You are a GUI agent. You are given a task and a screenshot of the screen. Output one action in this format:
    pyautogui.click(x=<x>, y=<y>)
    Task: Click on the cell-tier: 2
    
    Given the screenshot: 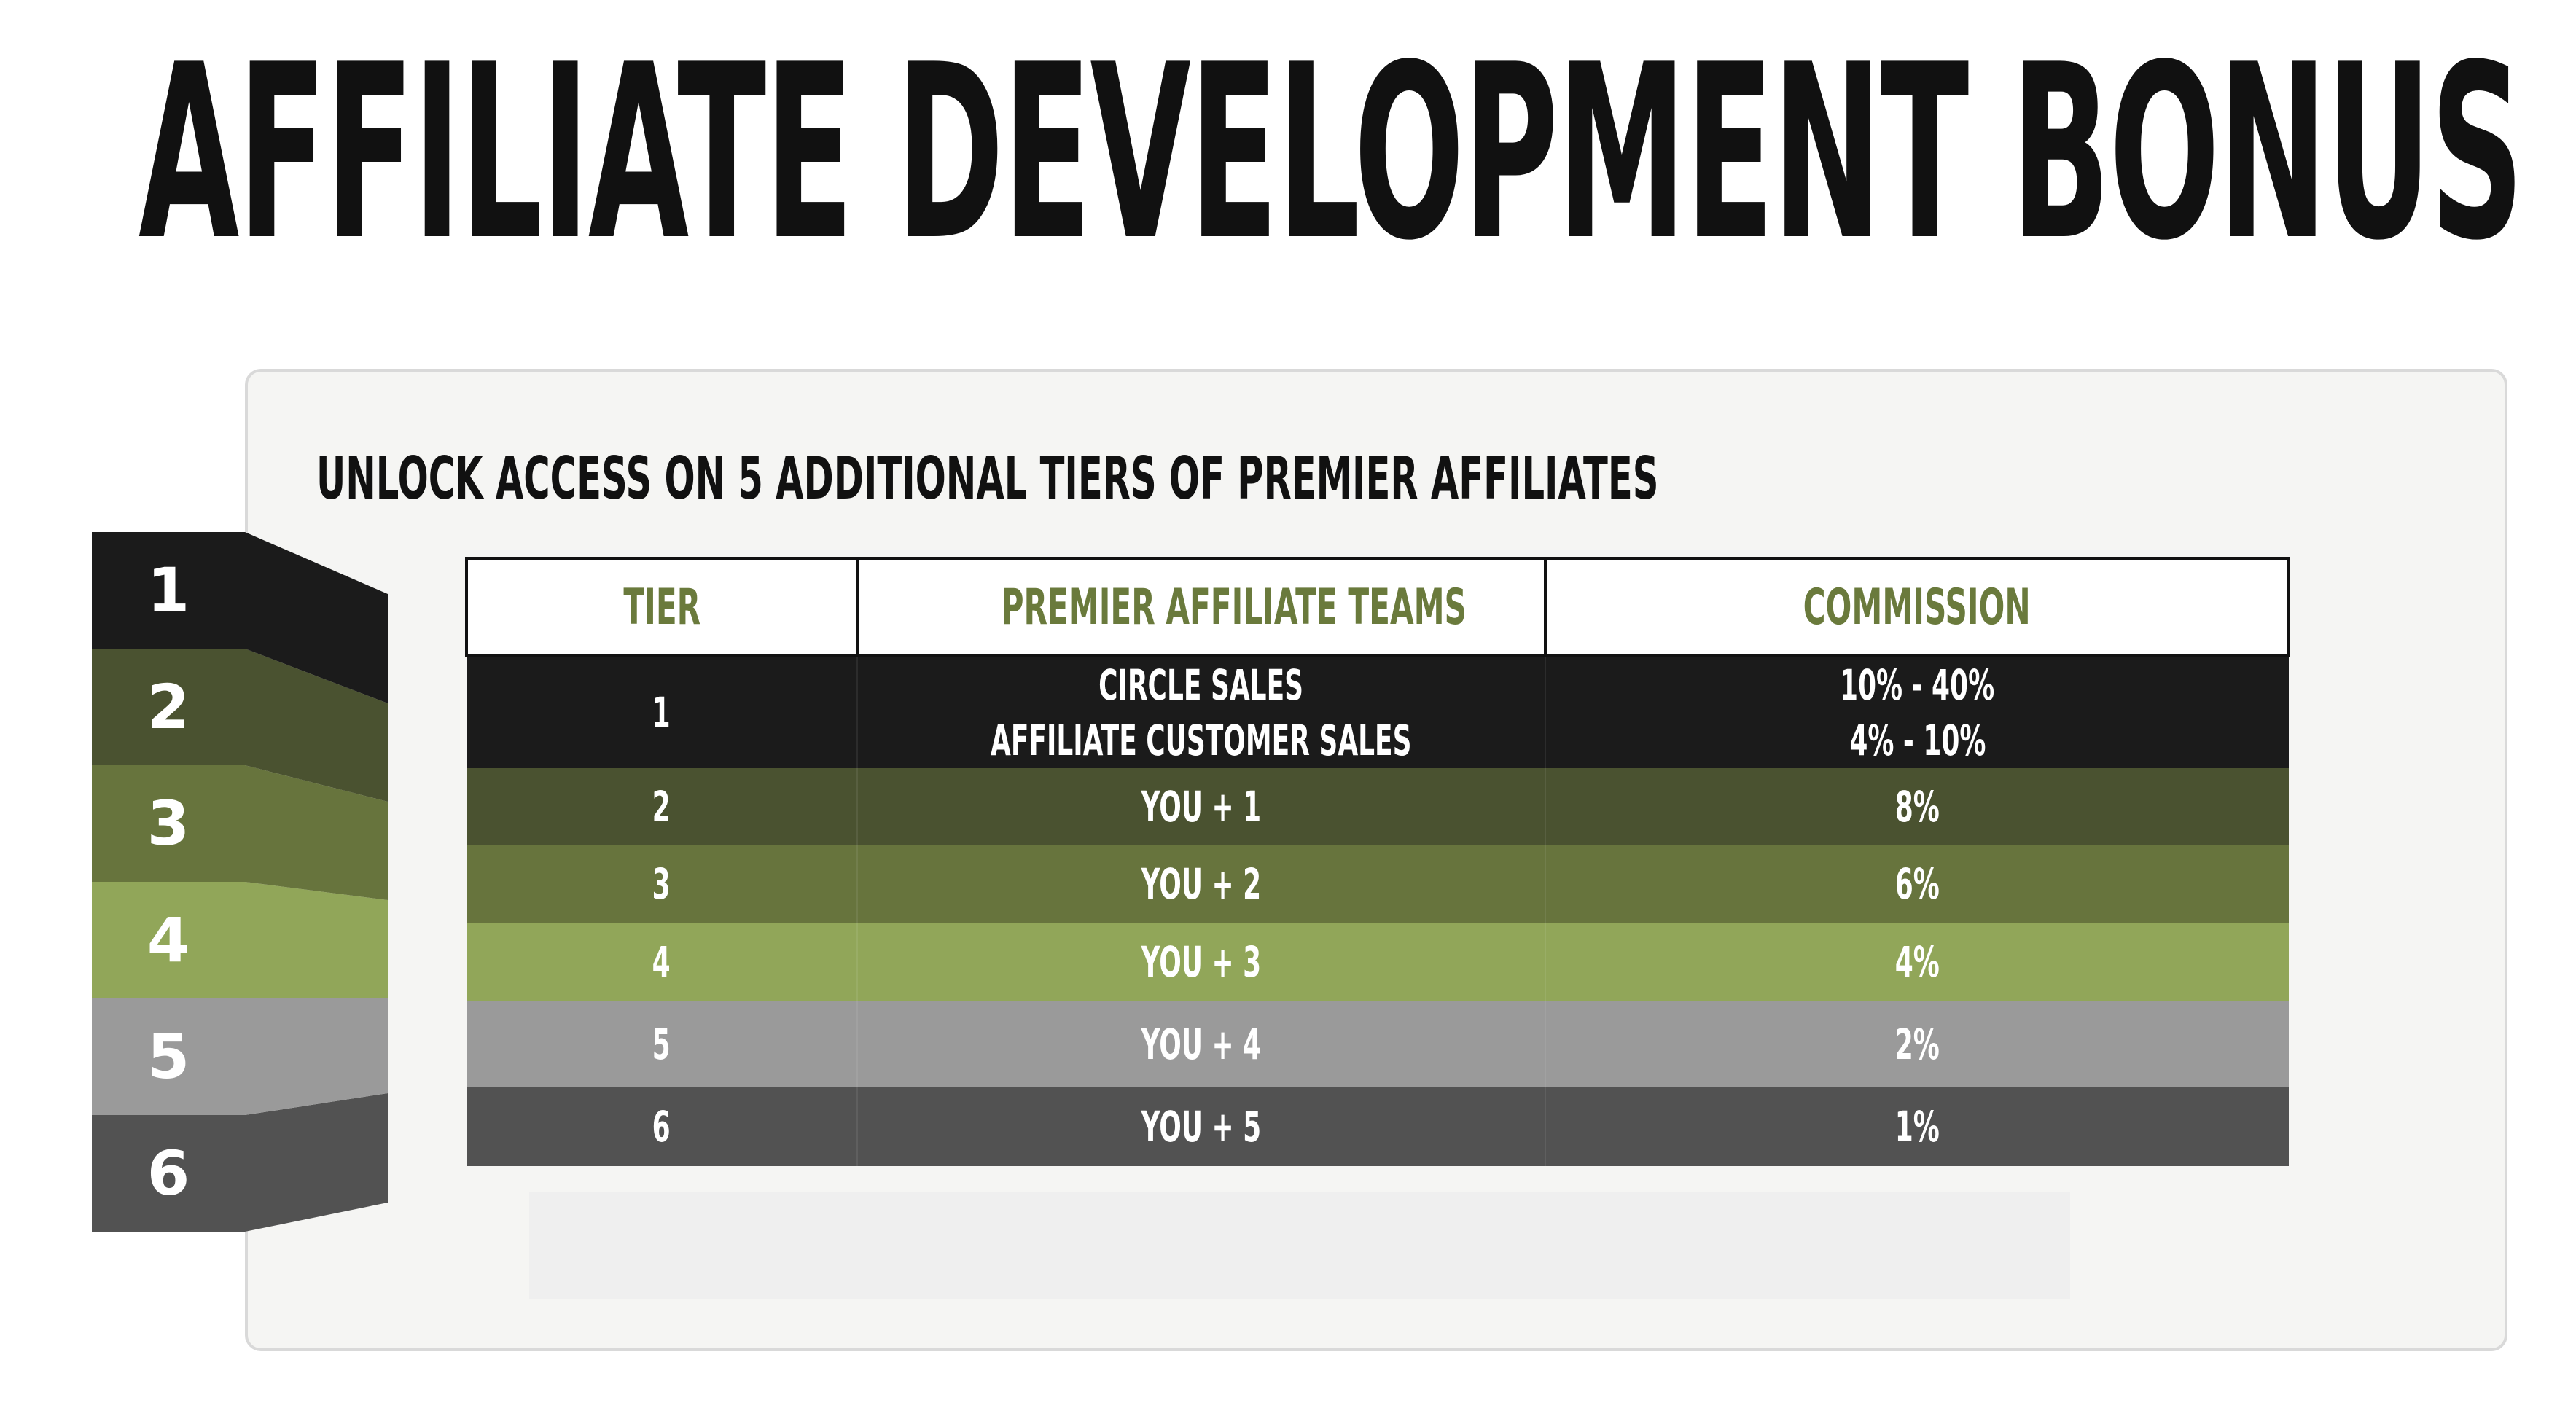 What is the action you would take?
    pyautogui.click(x=662, y=807)
    